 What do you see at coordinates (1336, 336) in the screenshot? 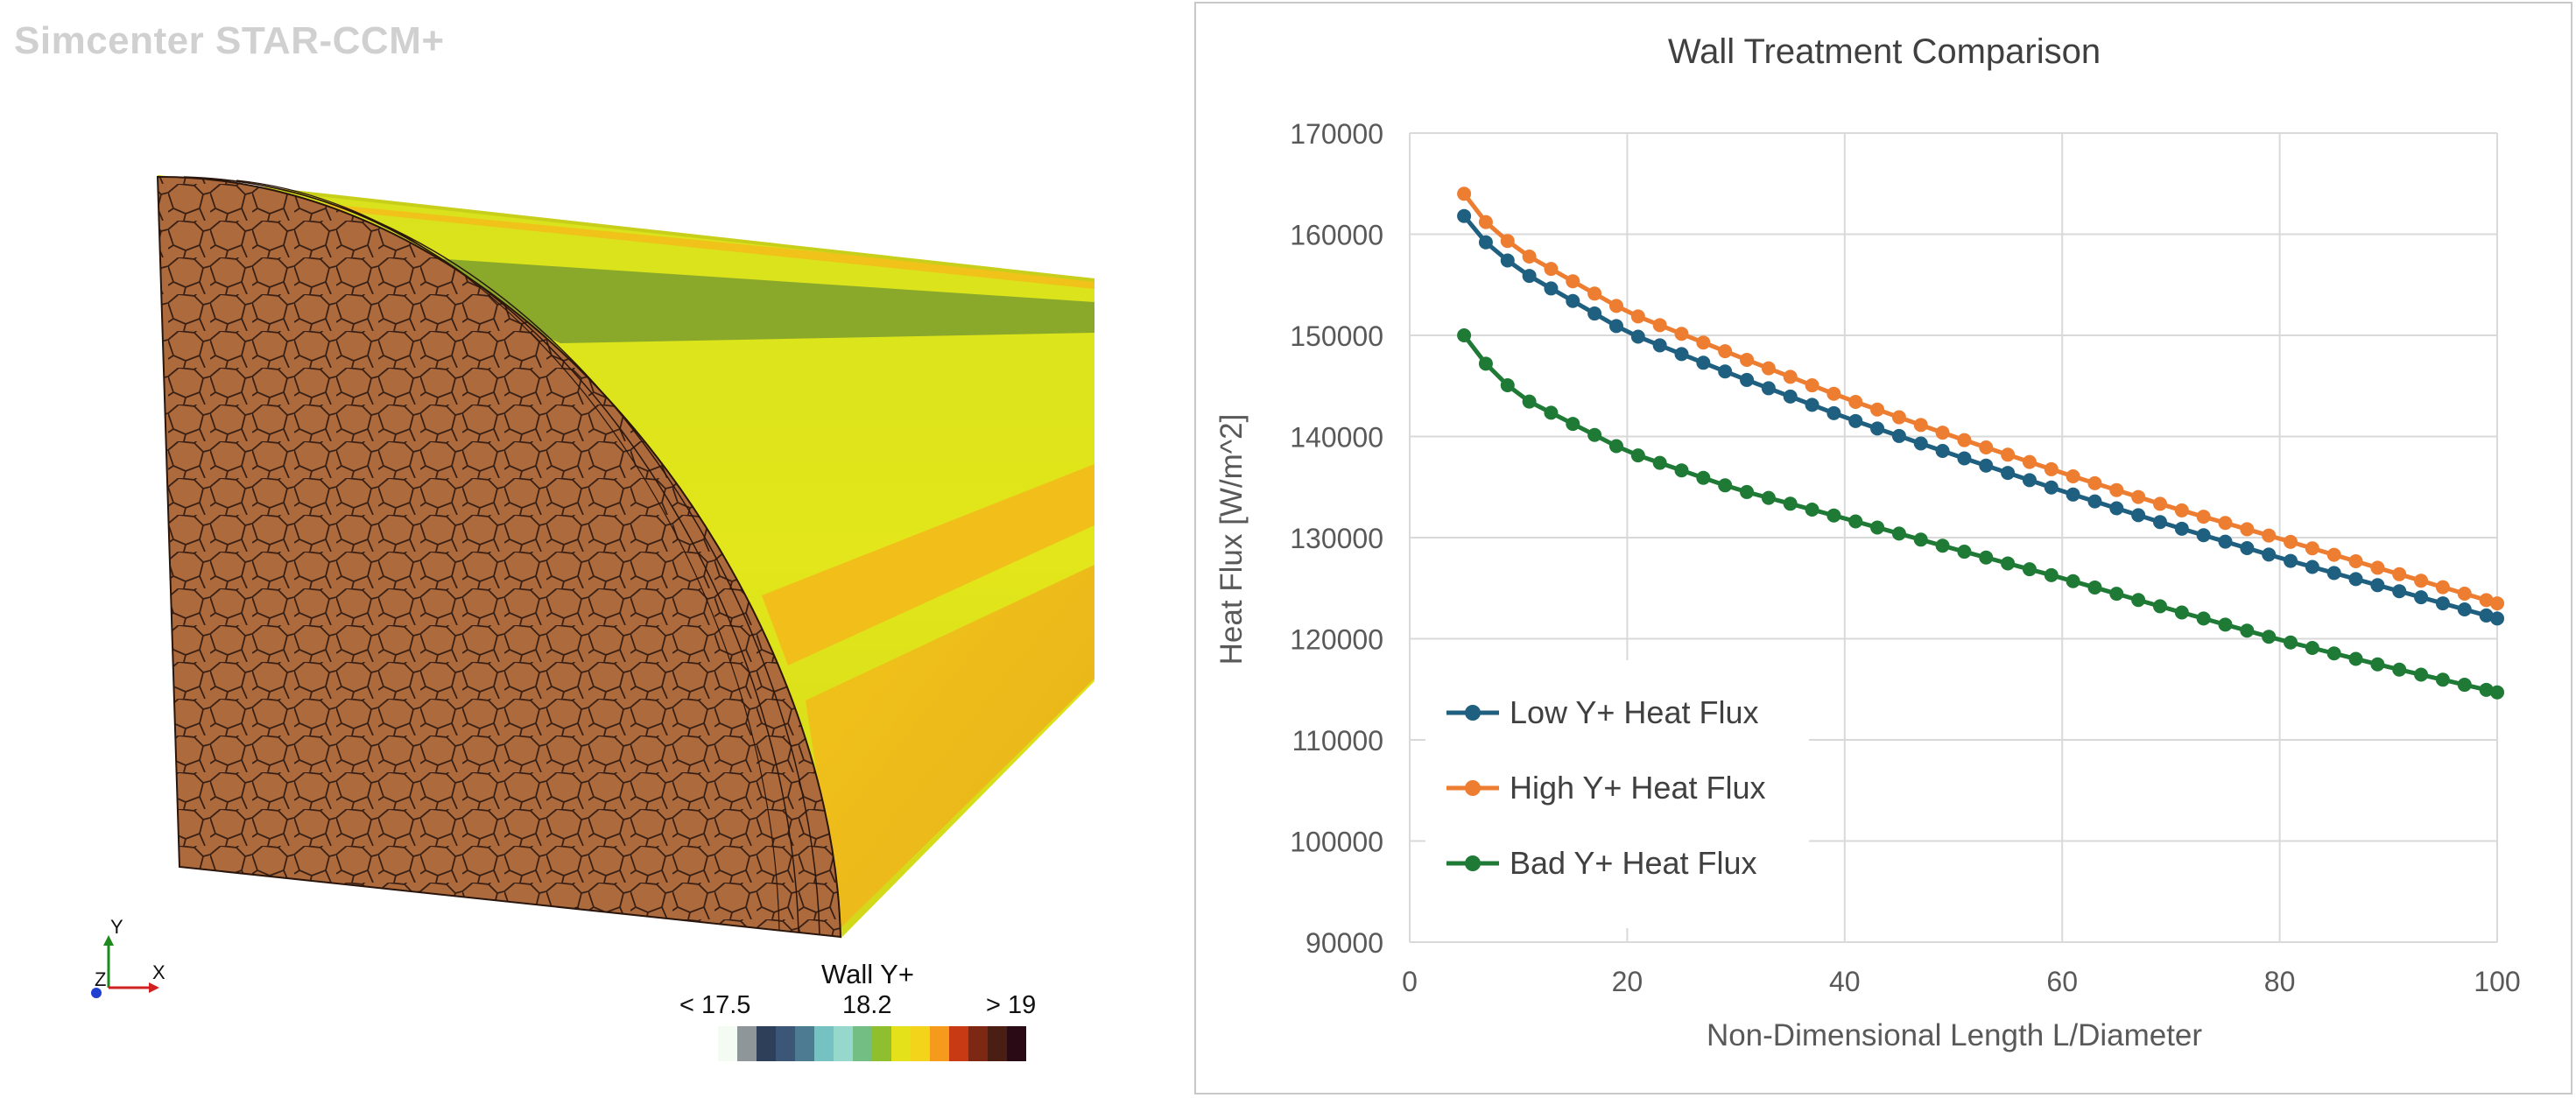
I see `y-tick-label: 150000` at bounding box center [1336, 336].